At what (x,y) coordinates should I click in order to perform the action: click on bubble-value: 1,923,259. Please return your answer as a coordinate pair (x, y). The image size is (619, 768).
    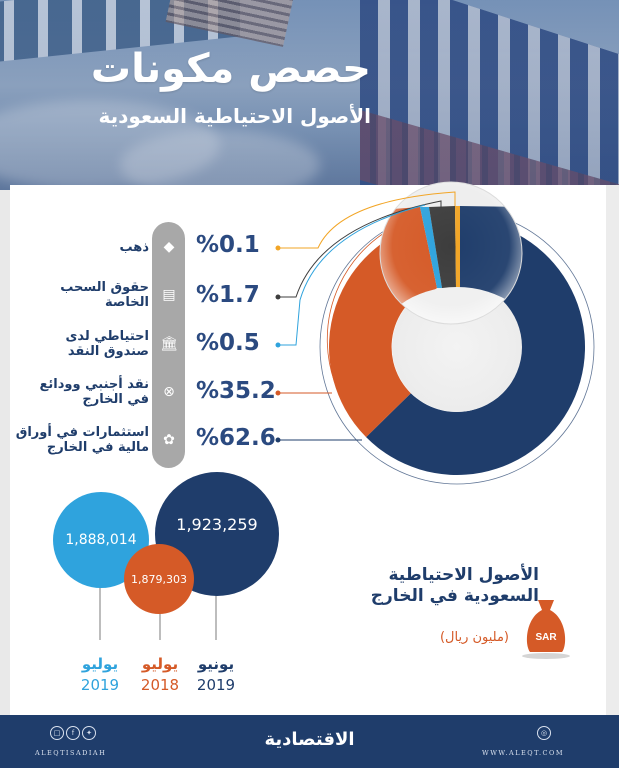
    Looking at the image, I should click on (217, 524).